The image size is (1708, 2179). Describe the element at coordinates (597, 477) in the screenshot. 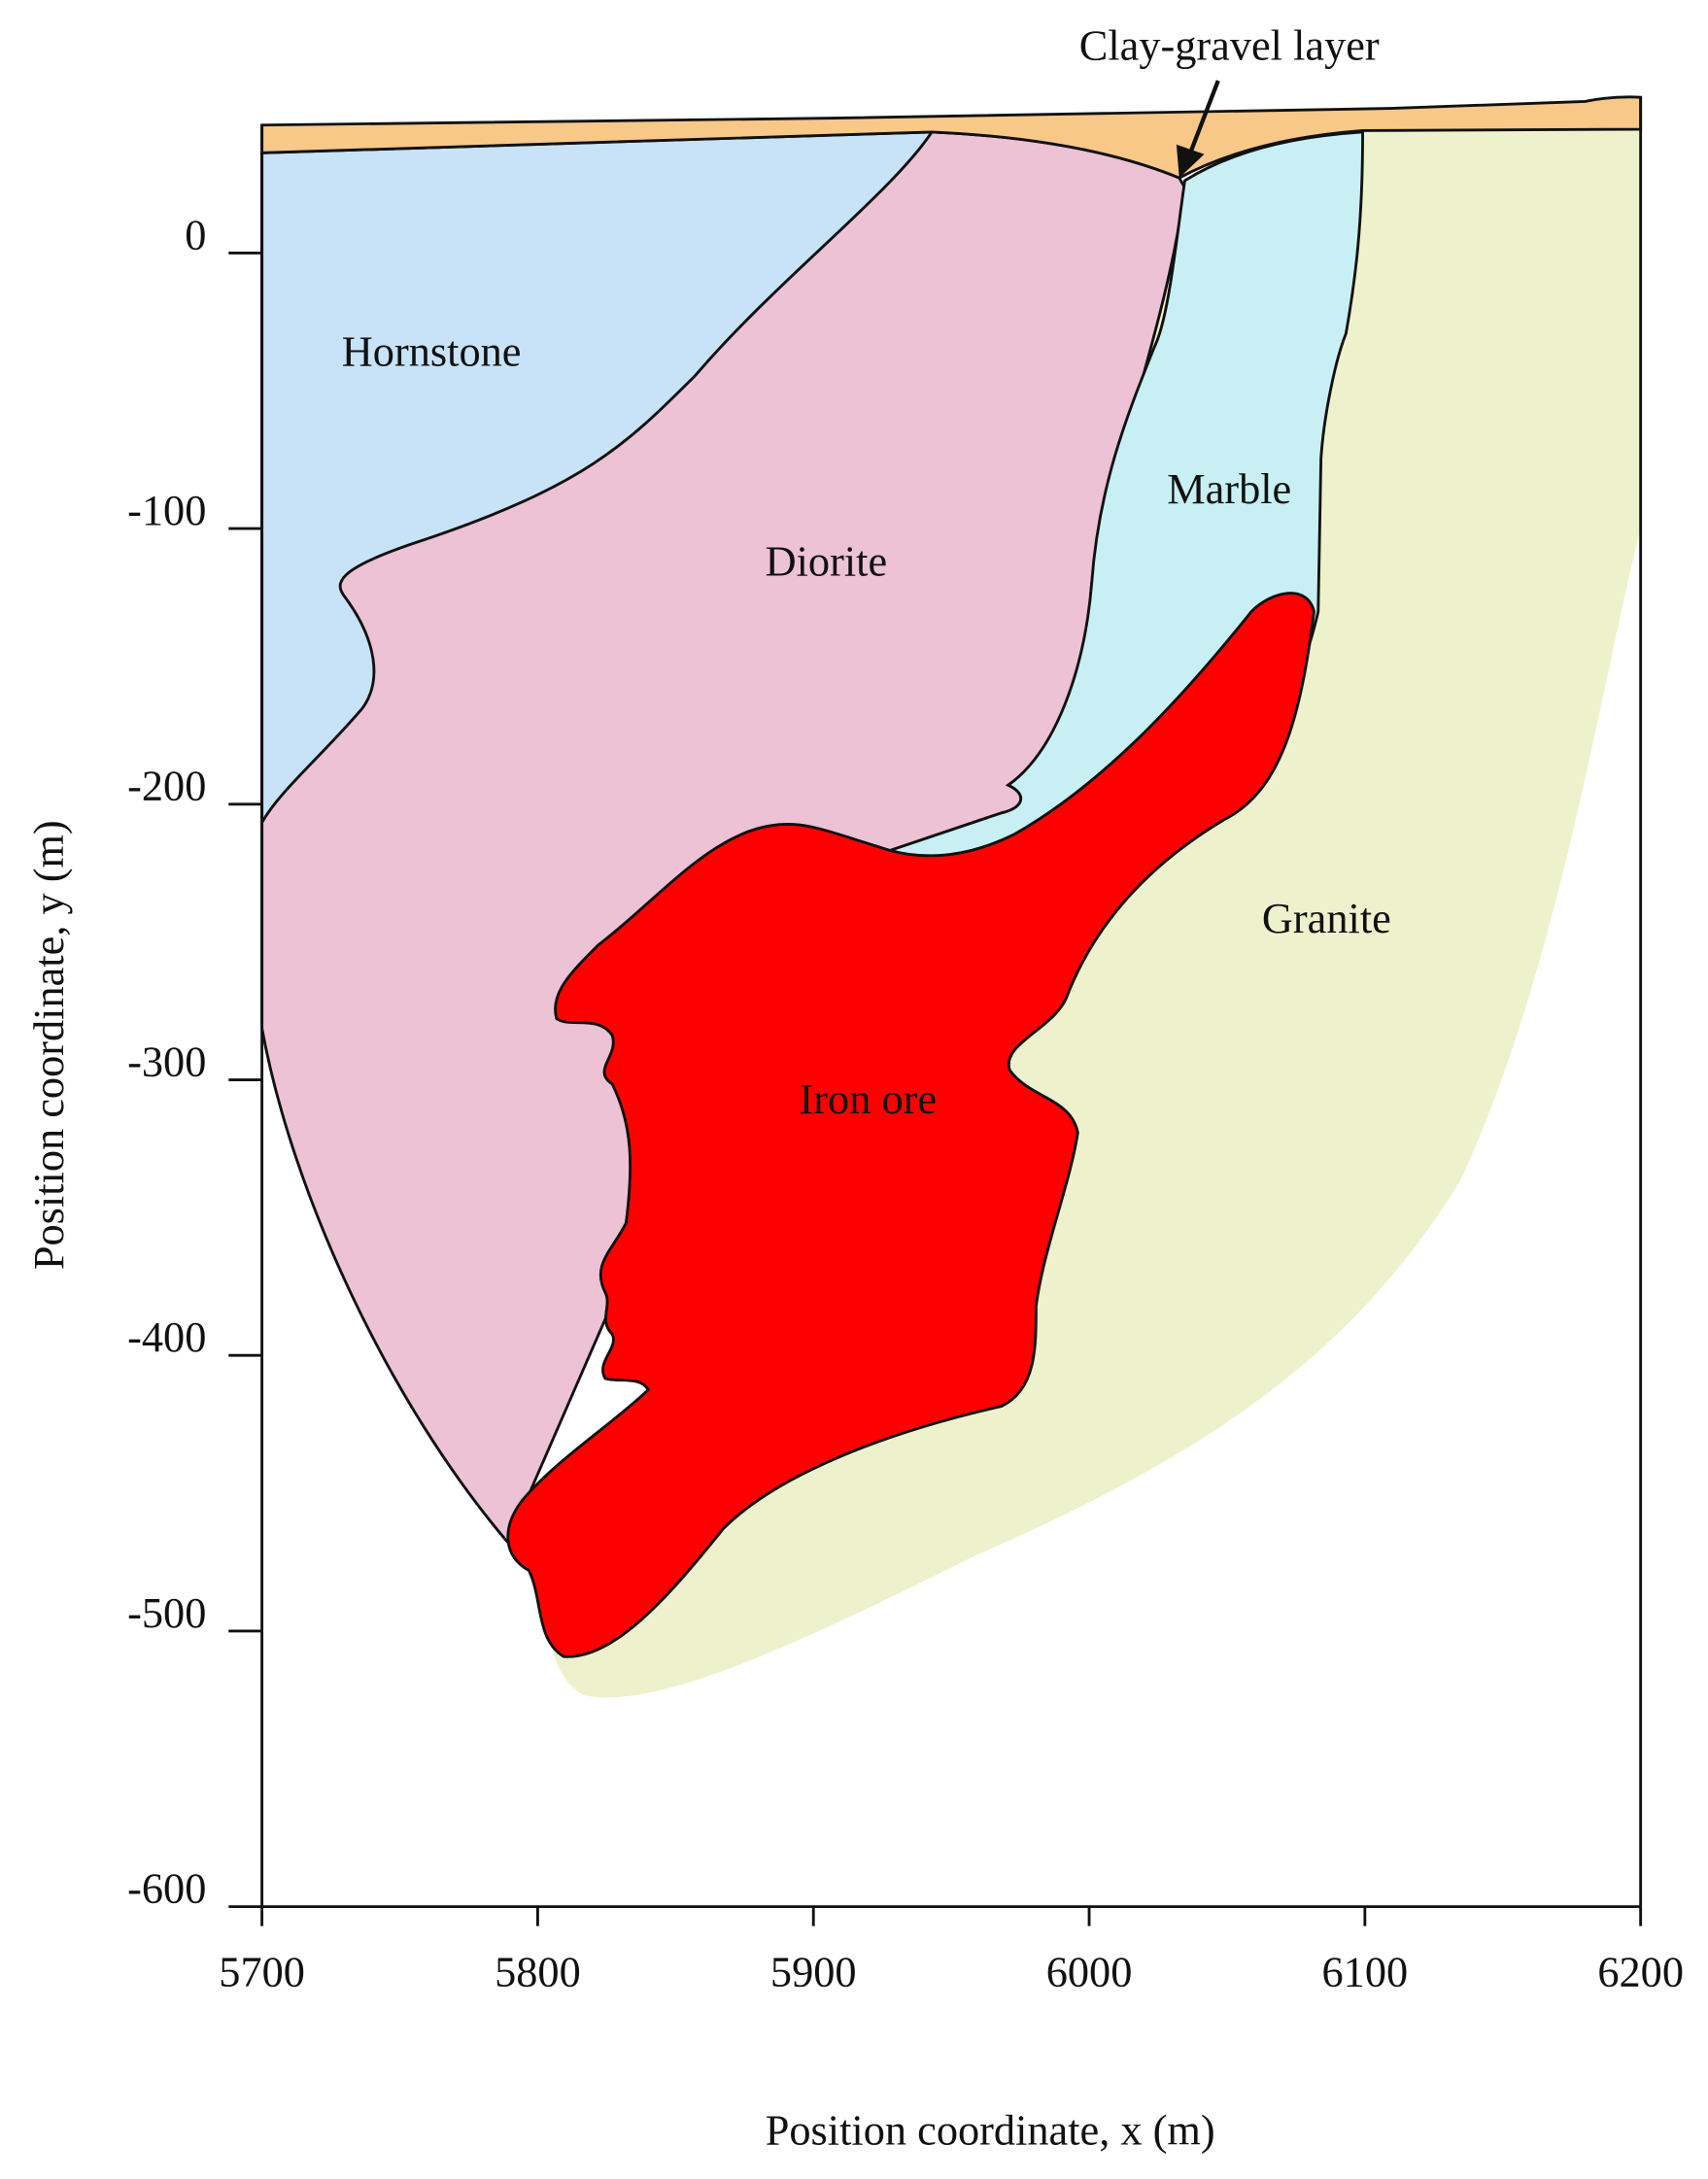

I see `hornstone-region` at that location.